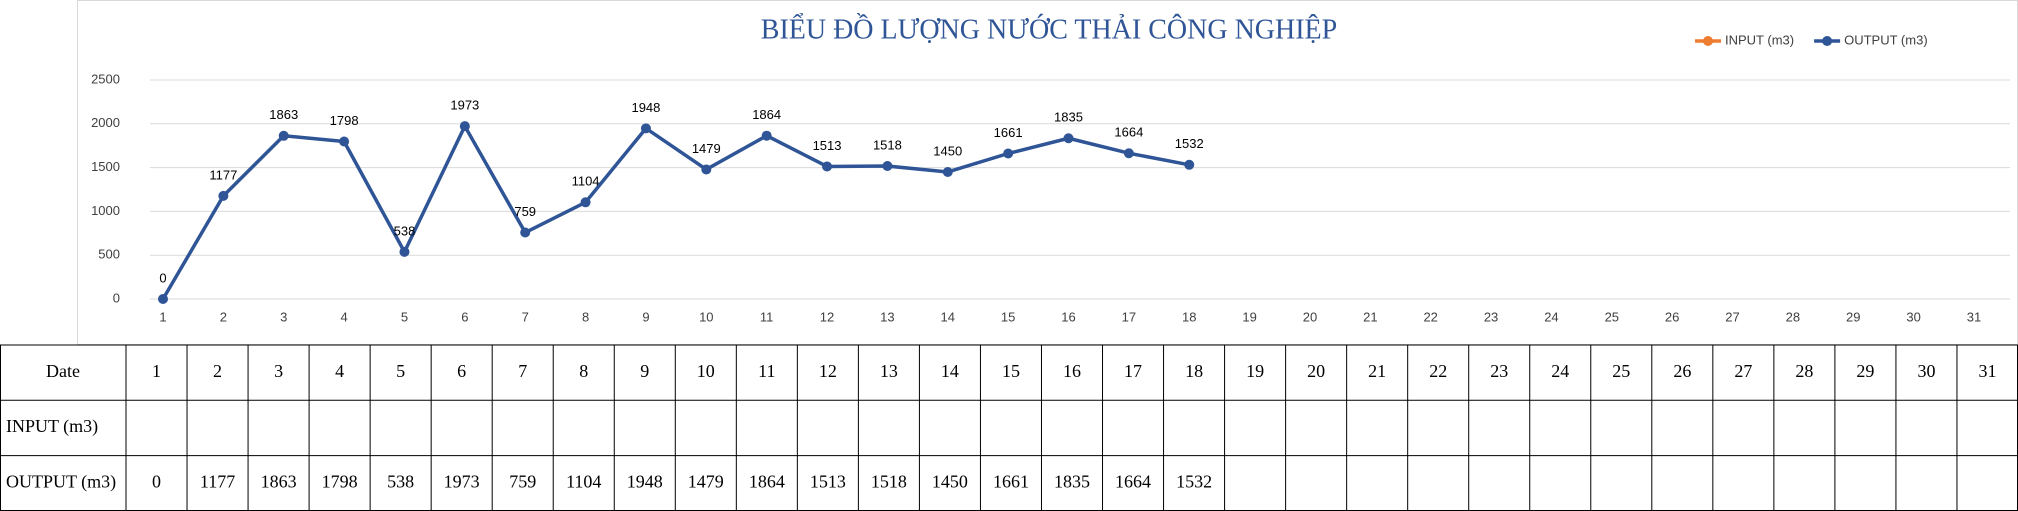 The image size is (2018, 511). What do you see at coordinates (522, 371) in the screenshot?
I see `table-cell: 7` at bounding box center [522, 371].